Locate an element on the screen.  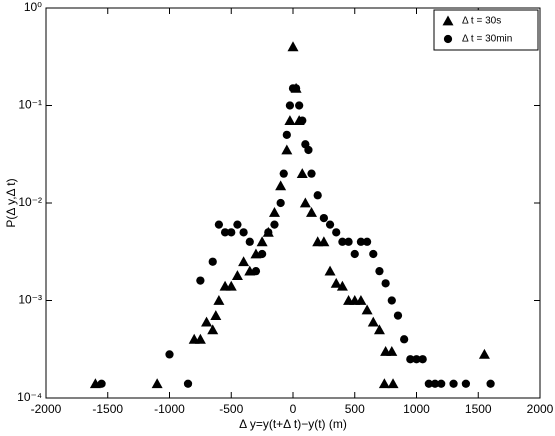
x-tick-label: 0 is located at coordinates (293, 409).